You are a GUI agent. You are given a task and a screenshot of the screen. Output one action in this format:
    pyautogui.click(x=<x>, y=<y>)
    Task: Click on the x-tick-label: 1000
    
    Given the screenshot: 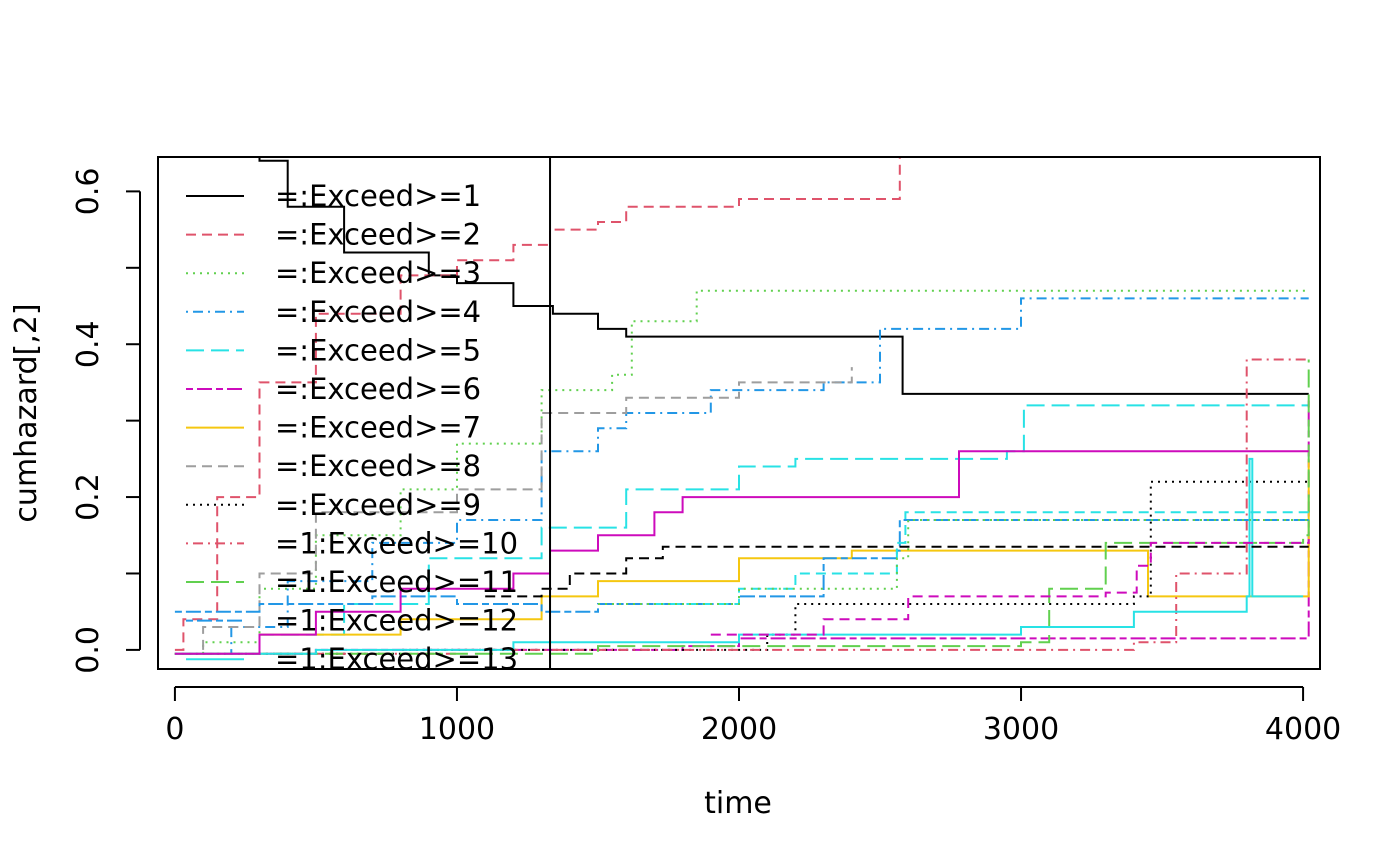 What is the action you would take?
    pyautogui.click(x=457, y=729)
    